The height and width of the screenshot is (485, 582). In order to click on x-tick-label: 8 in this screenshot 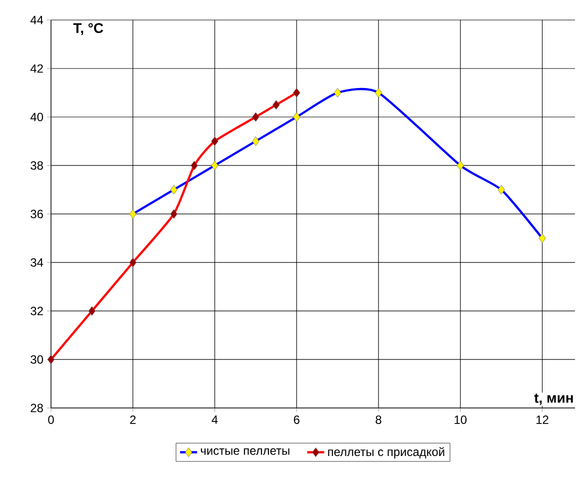, I will do `click(379, 420)`.